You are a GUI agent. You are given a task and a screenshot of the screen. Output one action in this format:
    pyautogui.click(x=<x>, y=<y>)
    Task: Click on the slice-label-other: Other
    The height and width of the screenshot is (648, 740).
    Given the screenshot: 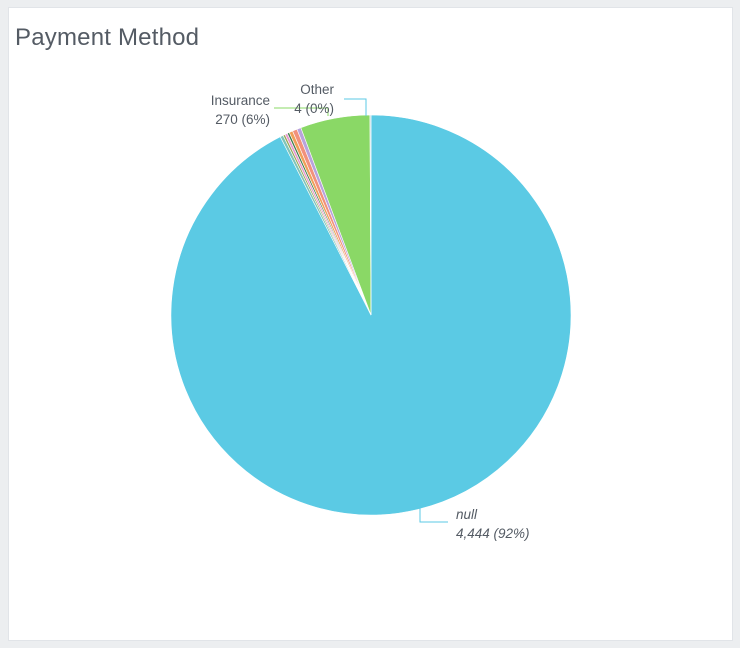 What is the action you would take?
    pyautogui.click(x=317, y=89)
    